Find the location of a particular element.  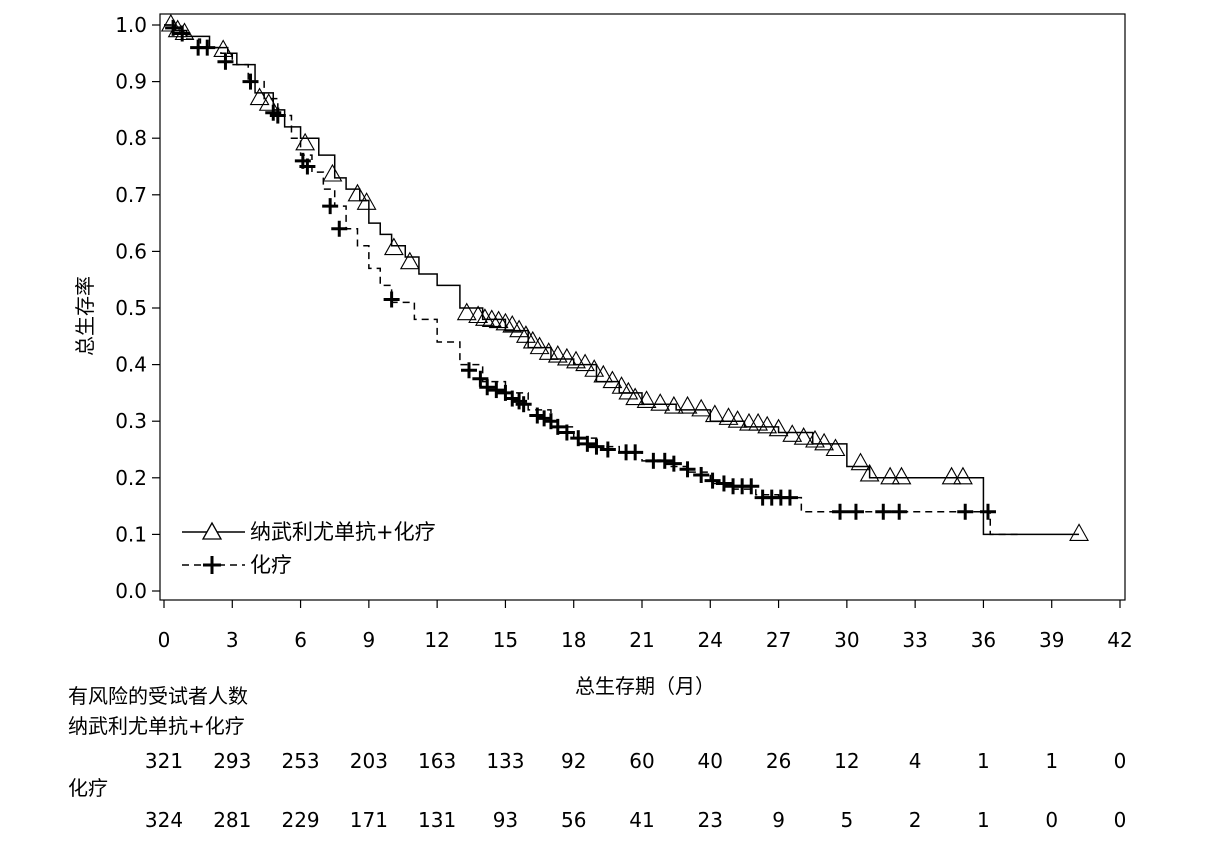

legend-plus-icon is located at coordinates (212, 565).